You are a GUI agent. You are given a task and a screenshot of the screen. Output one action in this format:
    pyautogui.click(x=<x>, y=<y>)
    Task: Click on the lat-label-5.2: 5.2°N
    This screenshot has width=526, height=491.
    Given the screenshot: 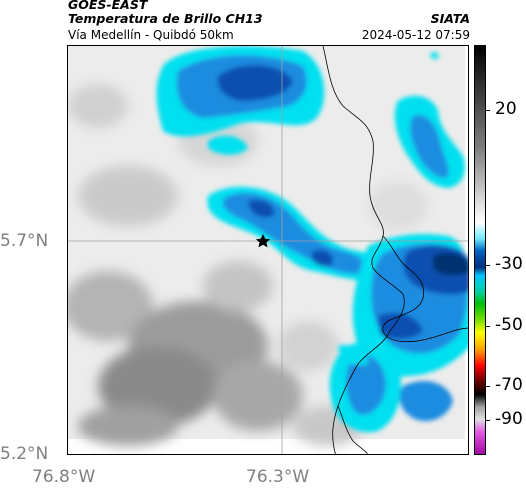 What is the action you would take?
    pyautogui.click(x=24, y=454)
    